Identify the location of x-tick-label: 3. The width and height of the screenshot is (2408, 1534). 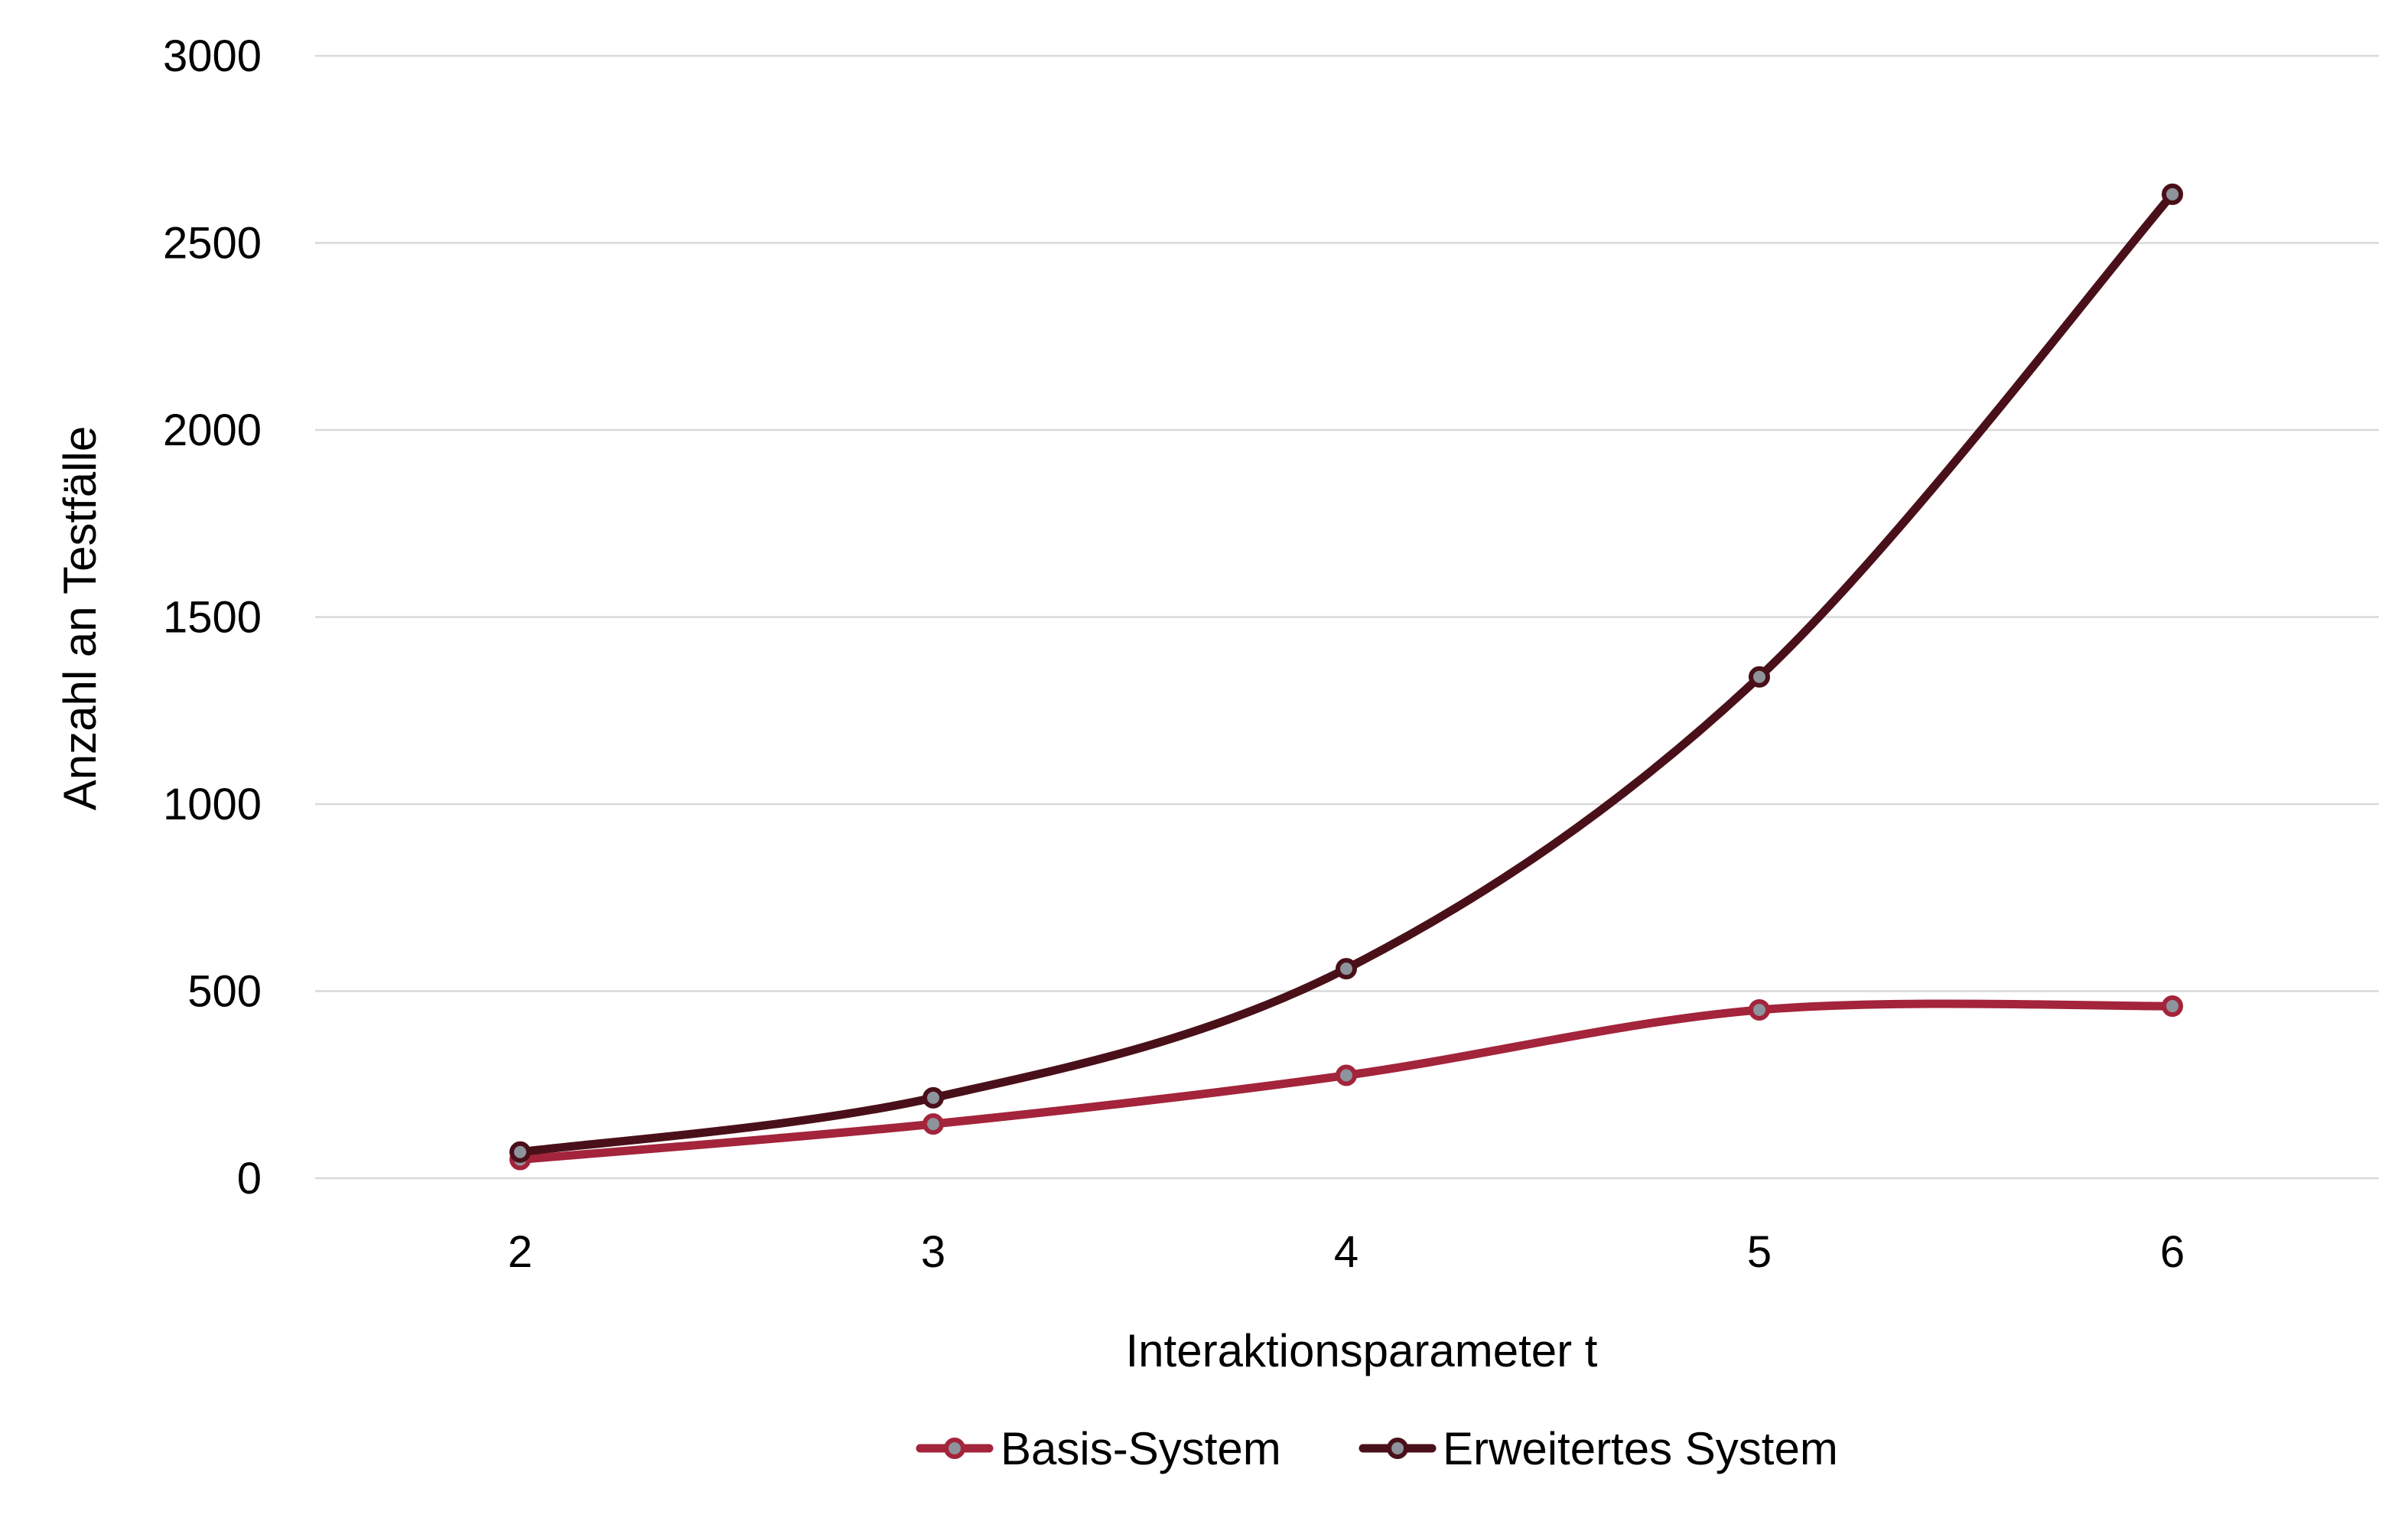
(933, 1252).